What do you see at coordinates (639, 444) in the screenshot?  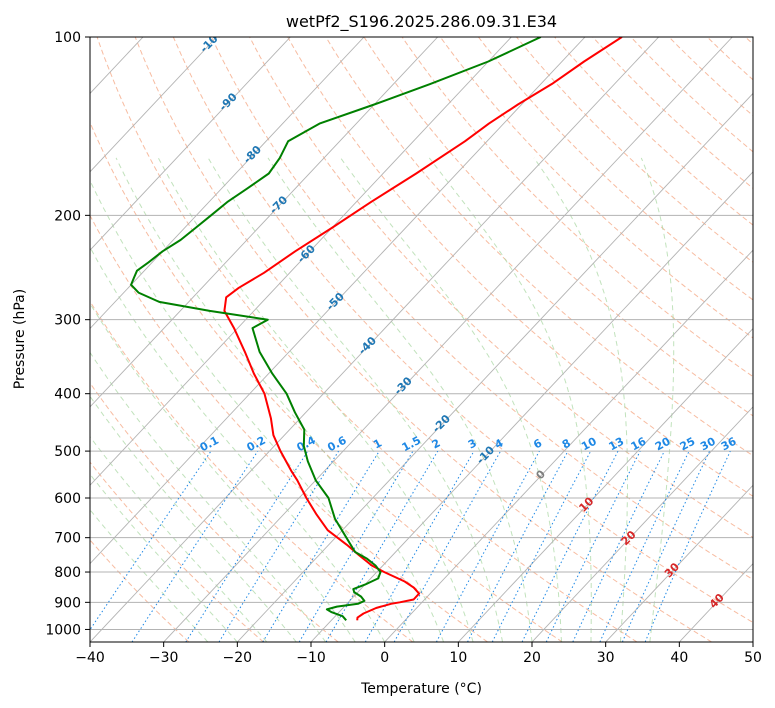 I see `mixing-ratio-label: 16` at bounding box center [639, 444].